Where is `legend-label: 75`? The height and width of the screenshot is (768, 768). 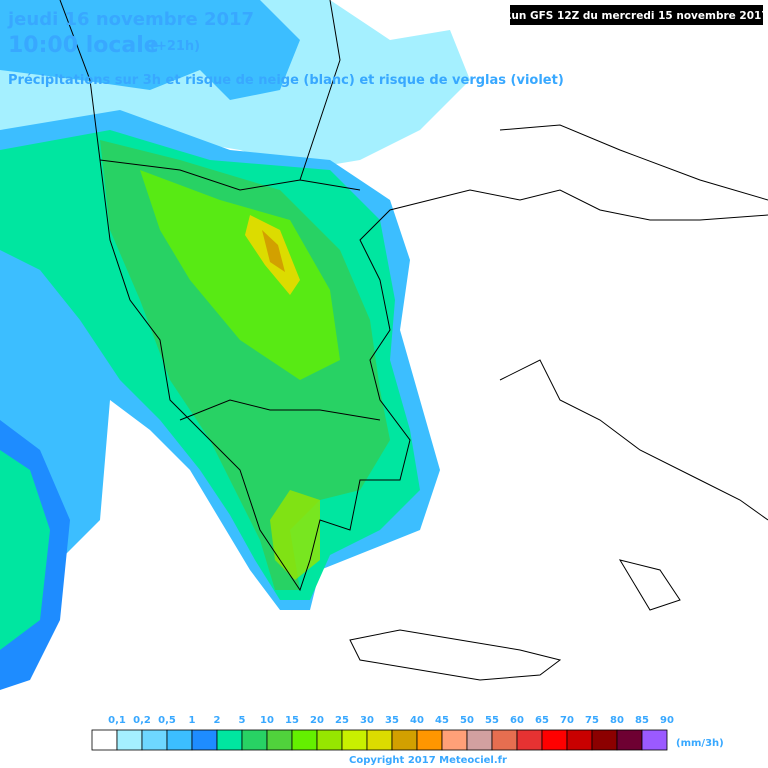
legend-label: 75 is located at coordinates (592, 720).